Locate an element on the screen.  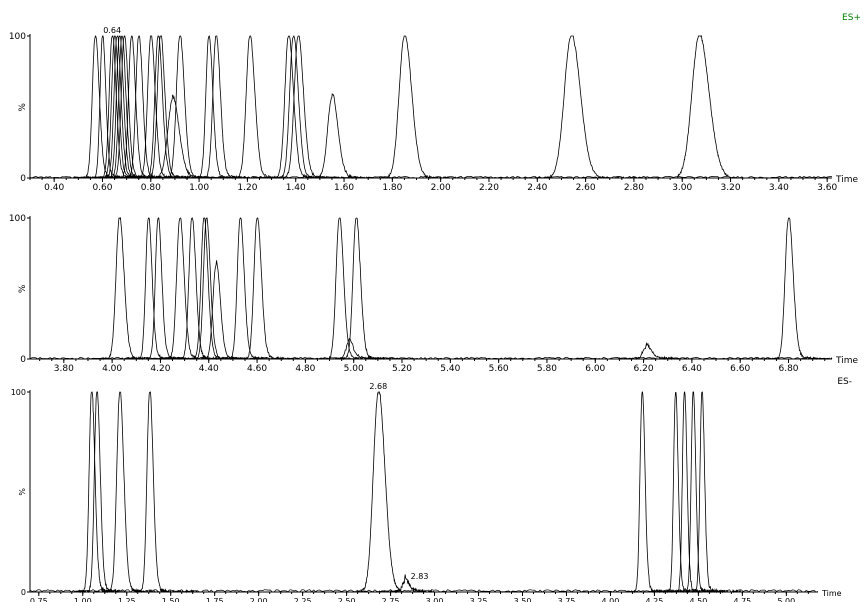
x-tick-label: 6.80 is located at coordinates (788, 369).